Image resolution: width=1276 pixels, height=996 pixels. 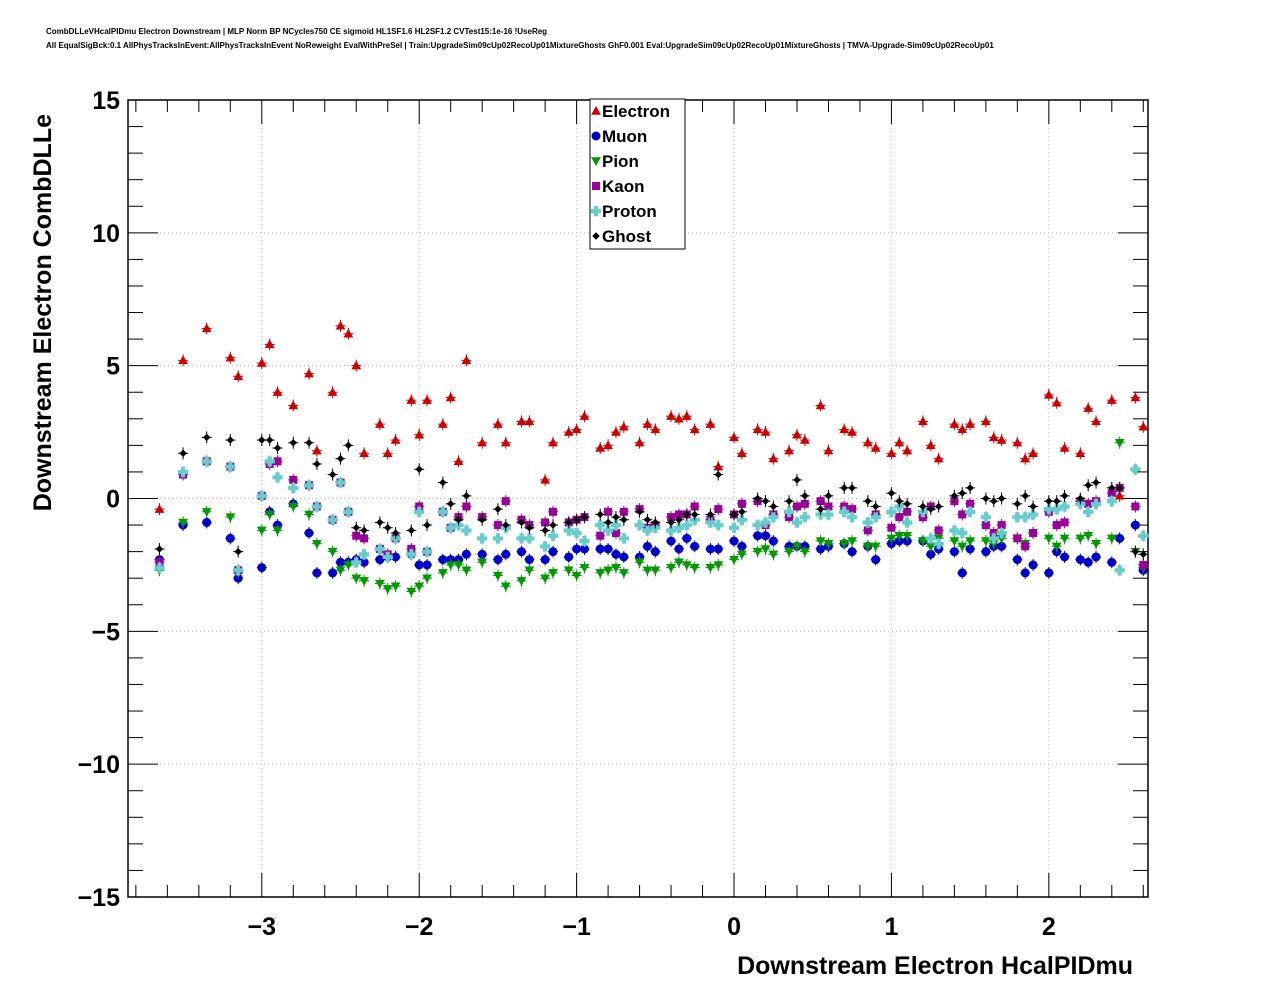 What do you see at coordinates (637, 174) in the screenshot?
I see `legend-box` at bounding box center [637, 174].